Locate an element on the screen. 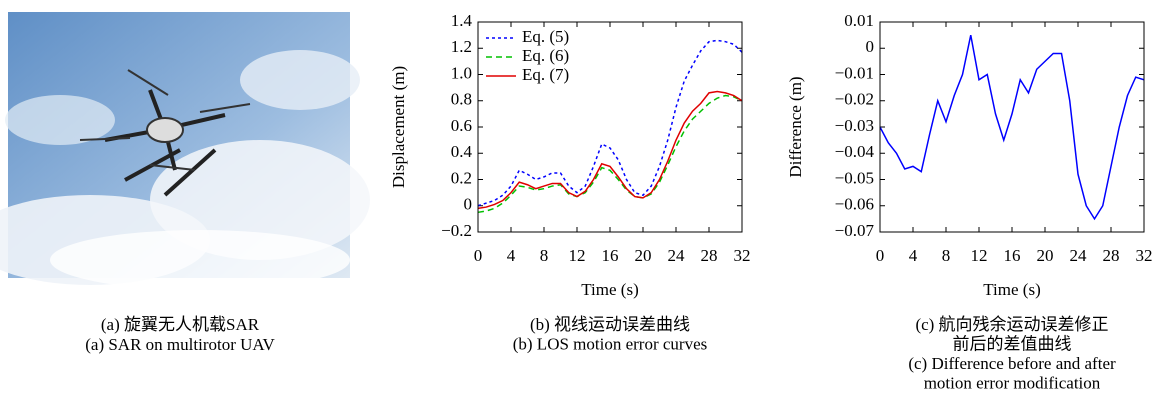  caption: 前后的差值曲线 is located at coordinates (1012, 343).